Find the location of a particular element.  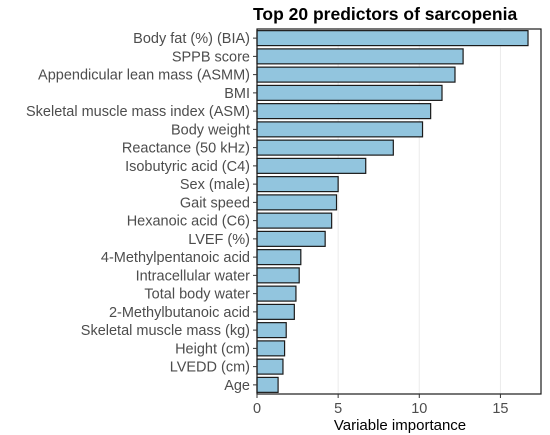

category-label: Body fat (%) (BIA) is located at coordinates (191, 39).